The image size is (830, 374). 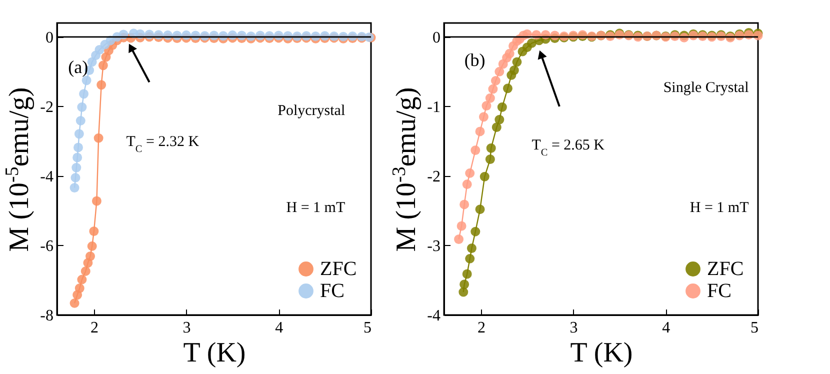 What do you see at coordinates (47, 246) in the screenshot?
I see `y-tick-label: -6` at bounding box center [47, 246].